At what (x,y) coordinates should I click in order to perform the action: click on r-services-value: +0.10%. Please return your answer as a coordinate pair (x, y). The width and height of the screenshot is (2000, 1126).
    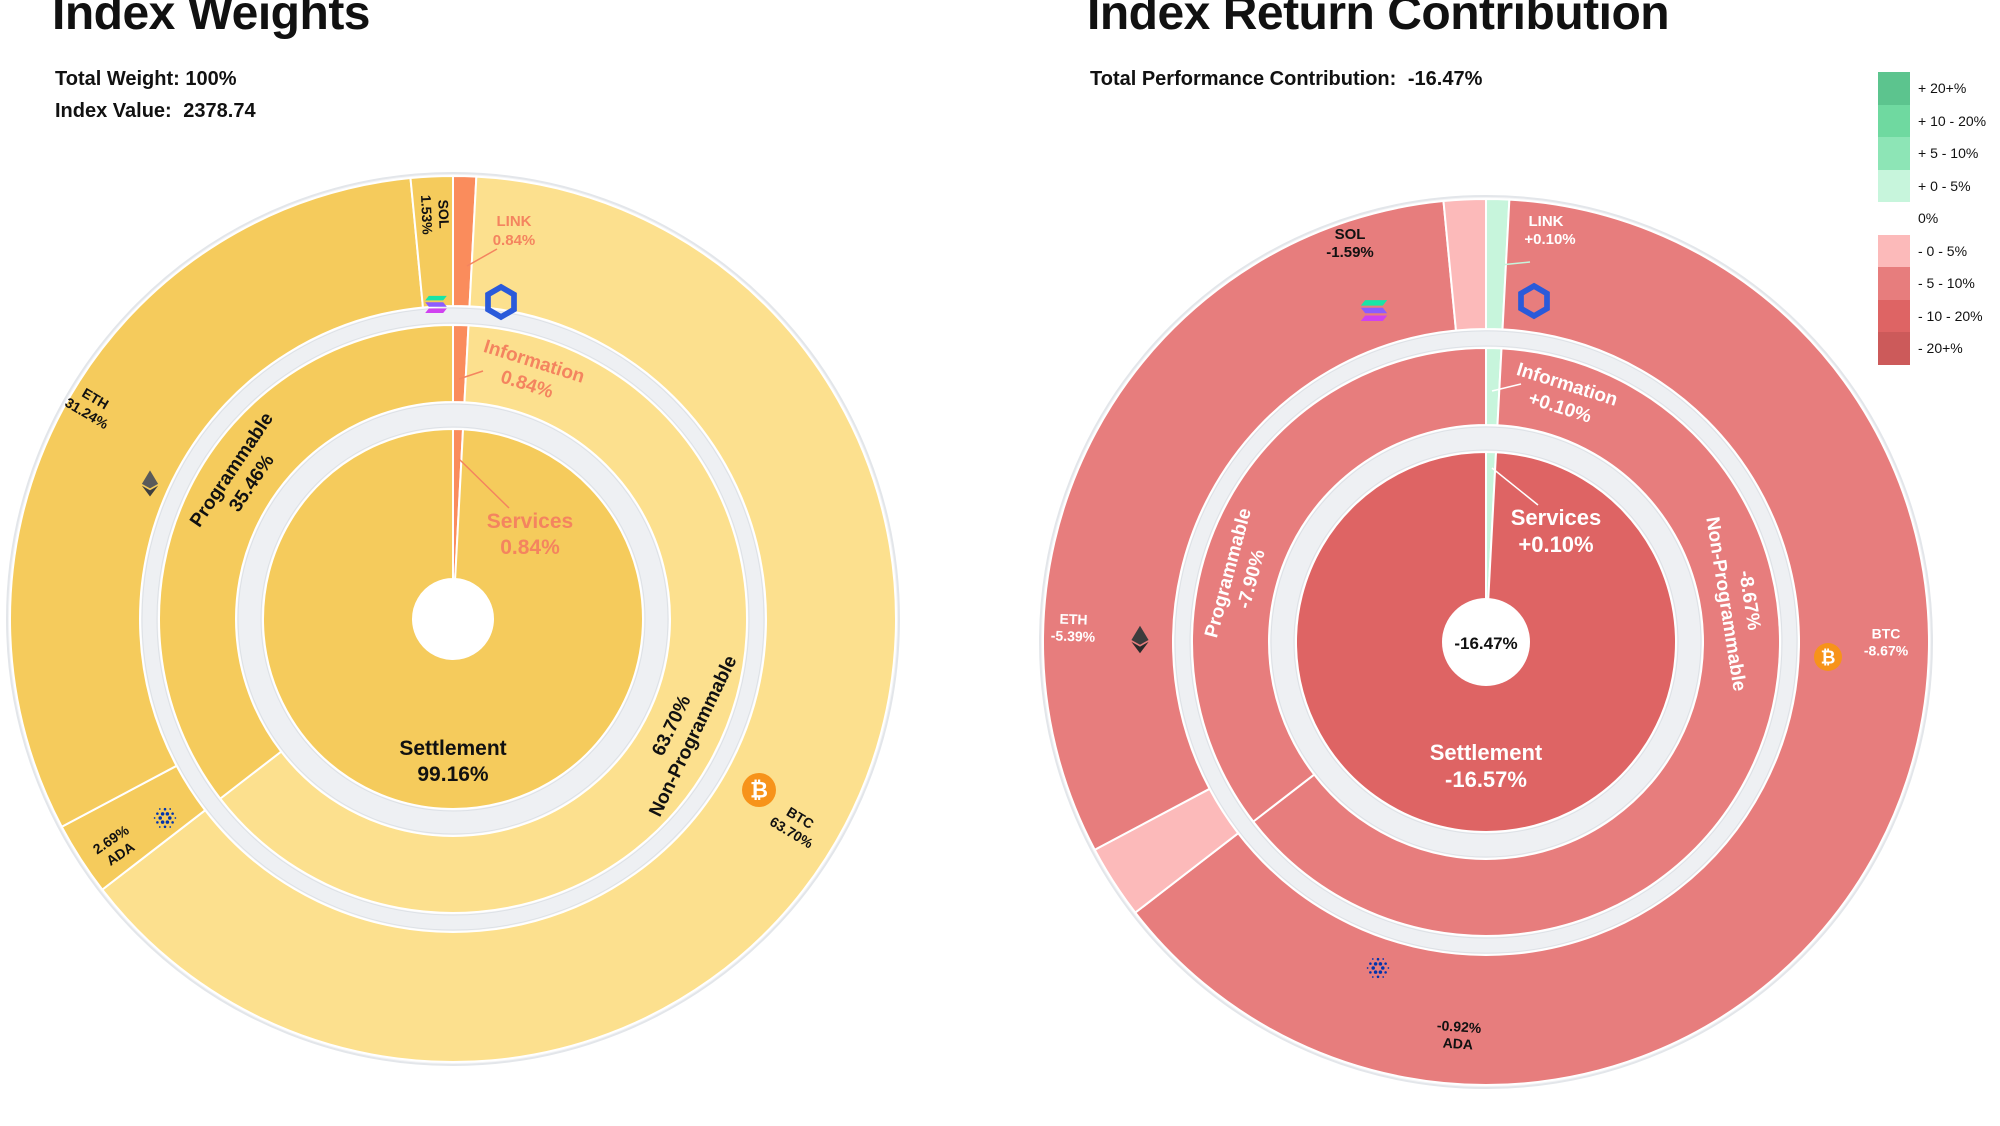
    Looking at the image, I should click on (1555, 544).